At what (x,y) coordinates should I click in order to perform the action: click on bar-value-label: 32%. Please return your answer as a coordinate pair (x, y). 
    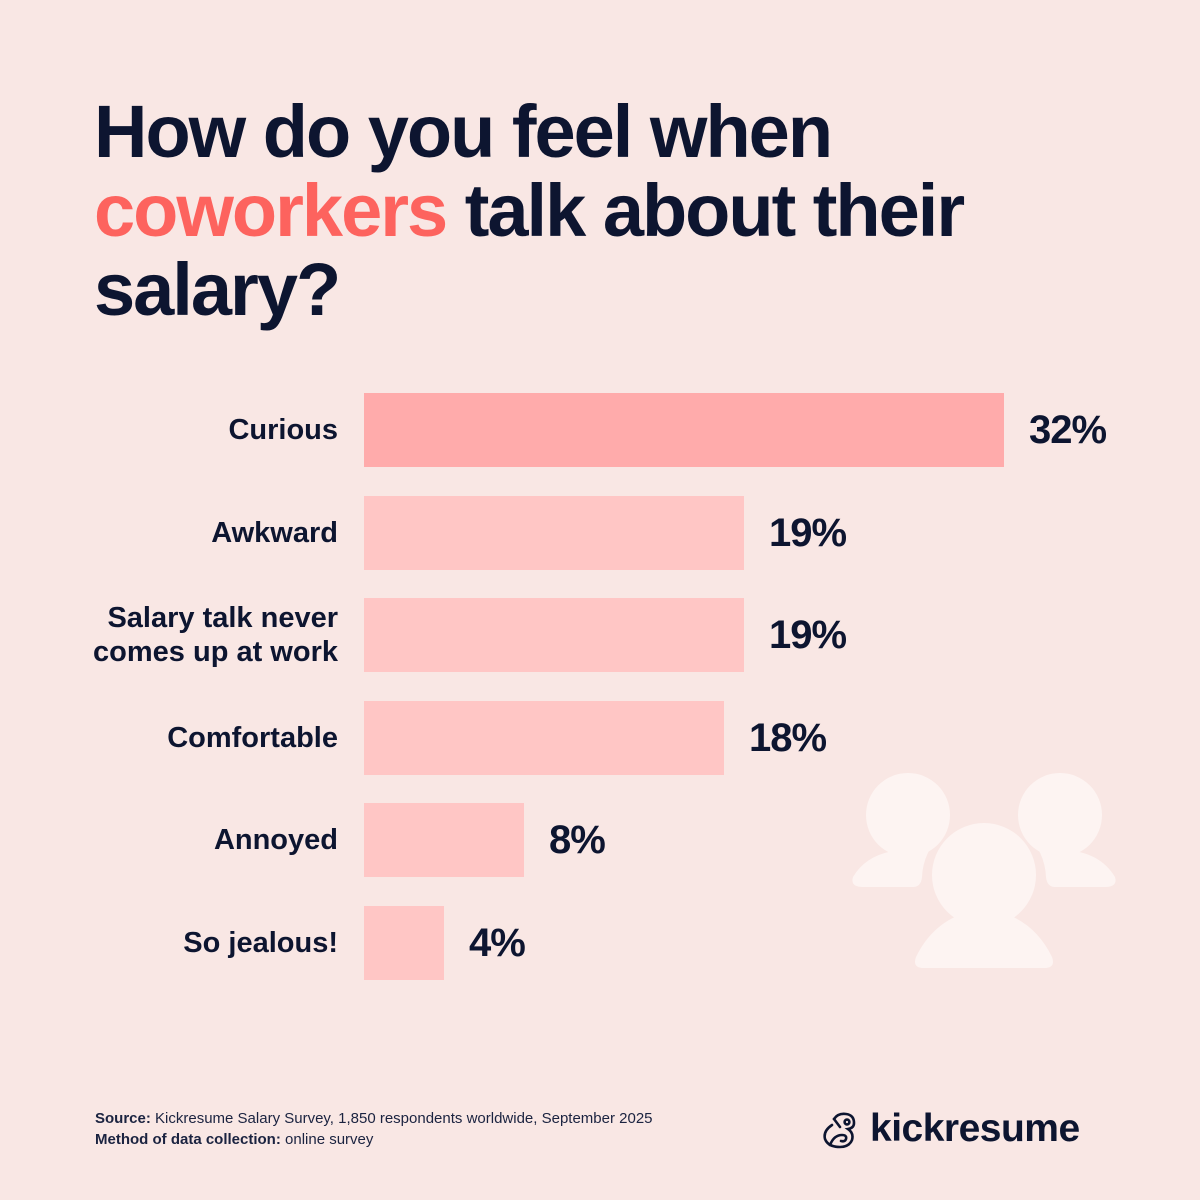
    Looking at the image, I should click on (1068, 429).